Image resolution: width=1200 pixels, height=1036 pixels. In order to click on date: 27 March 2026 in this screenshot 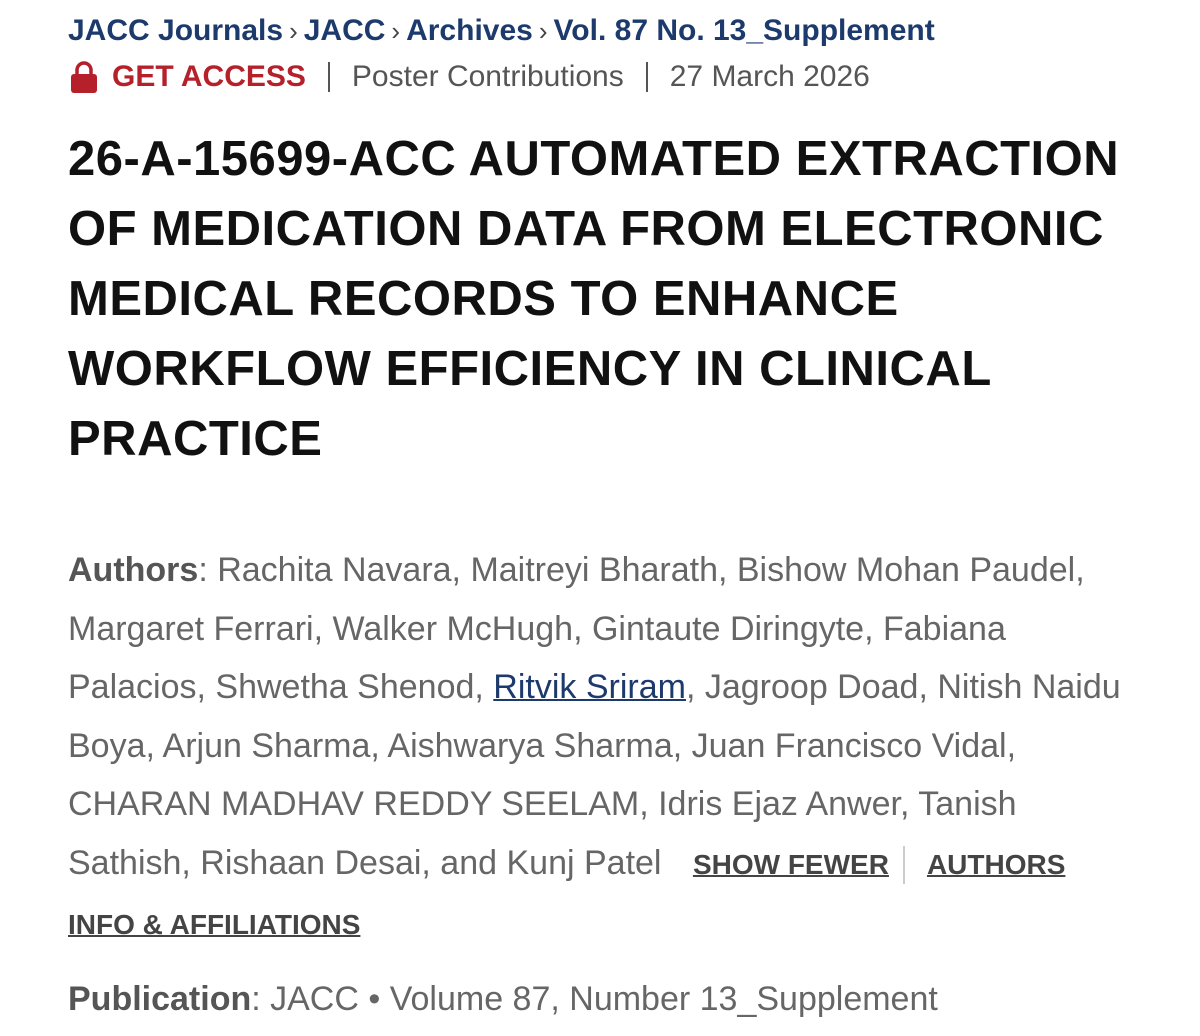, I will do `click(769, 76)`.